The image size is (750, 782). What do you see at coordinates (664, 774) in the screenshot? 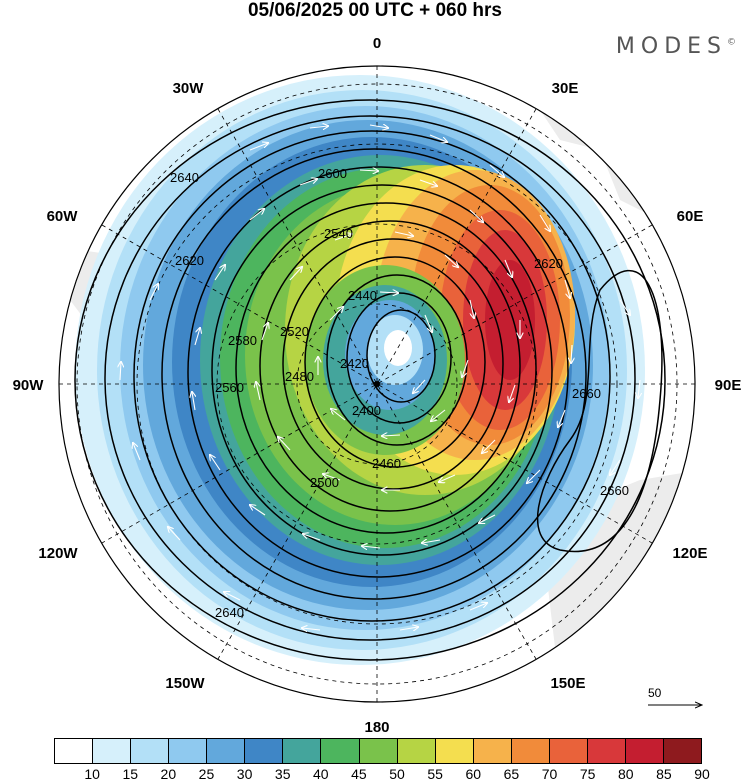
I see `colorbar-tick-label: 85` at bounding box center [664, 774].